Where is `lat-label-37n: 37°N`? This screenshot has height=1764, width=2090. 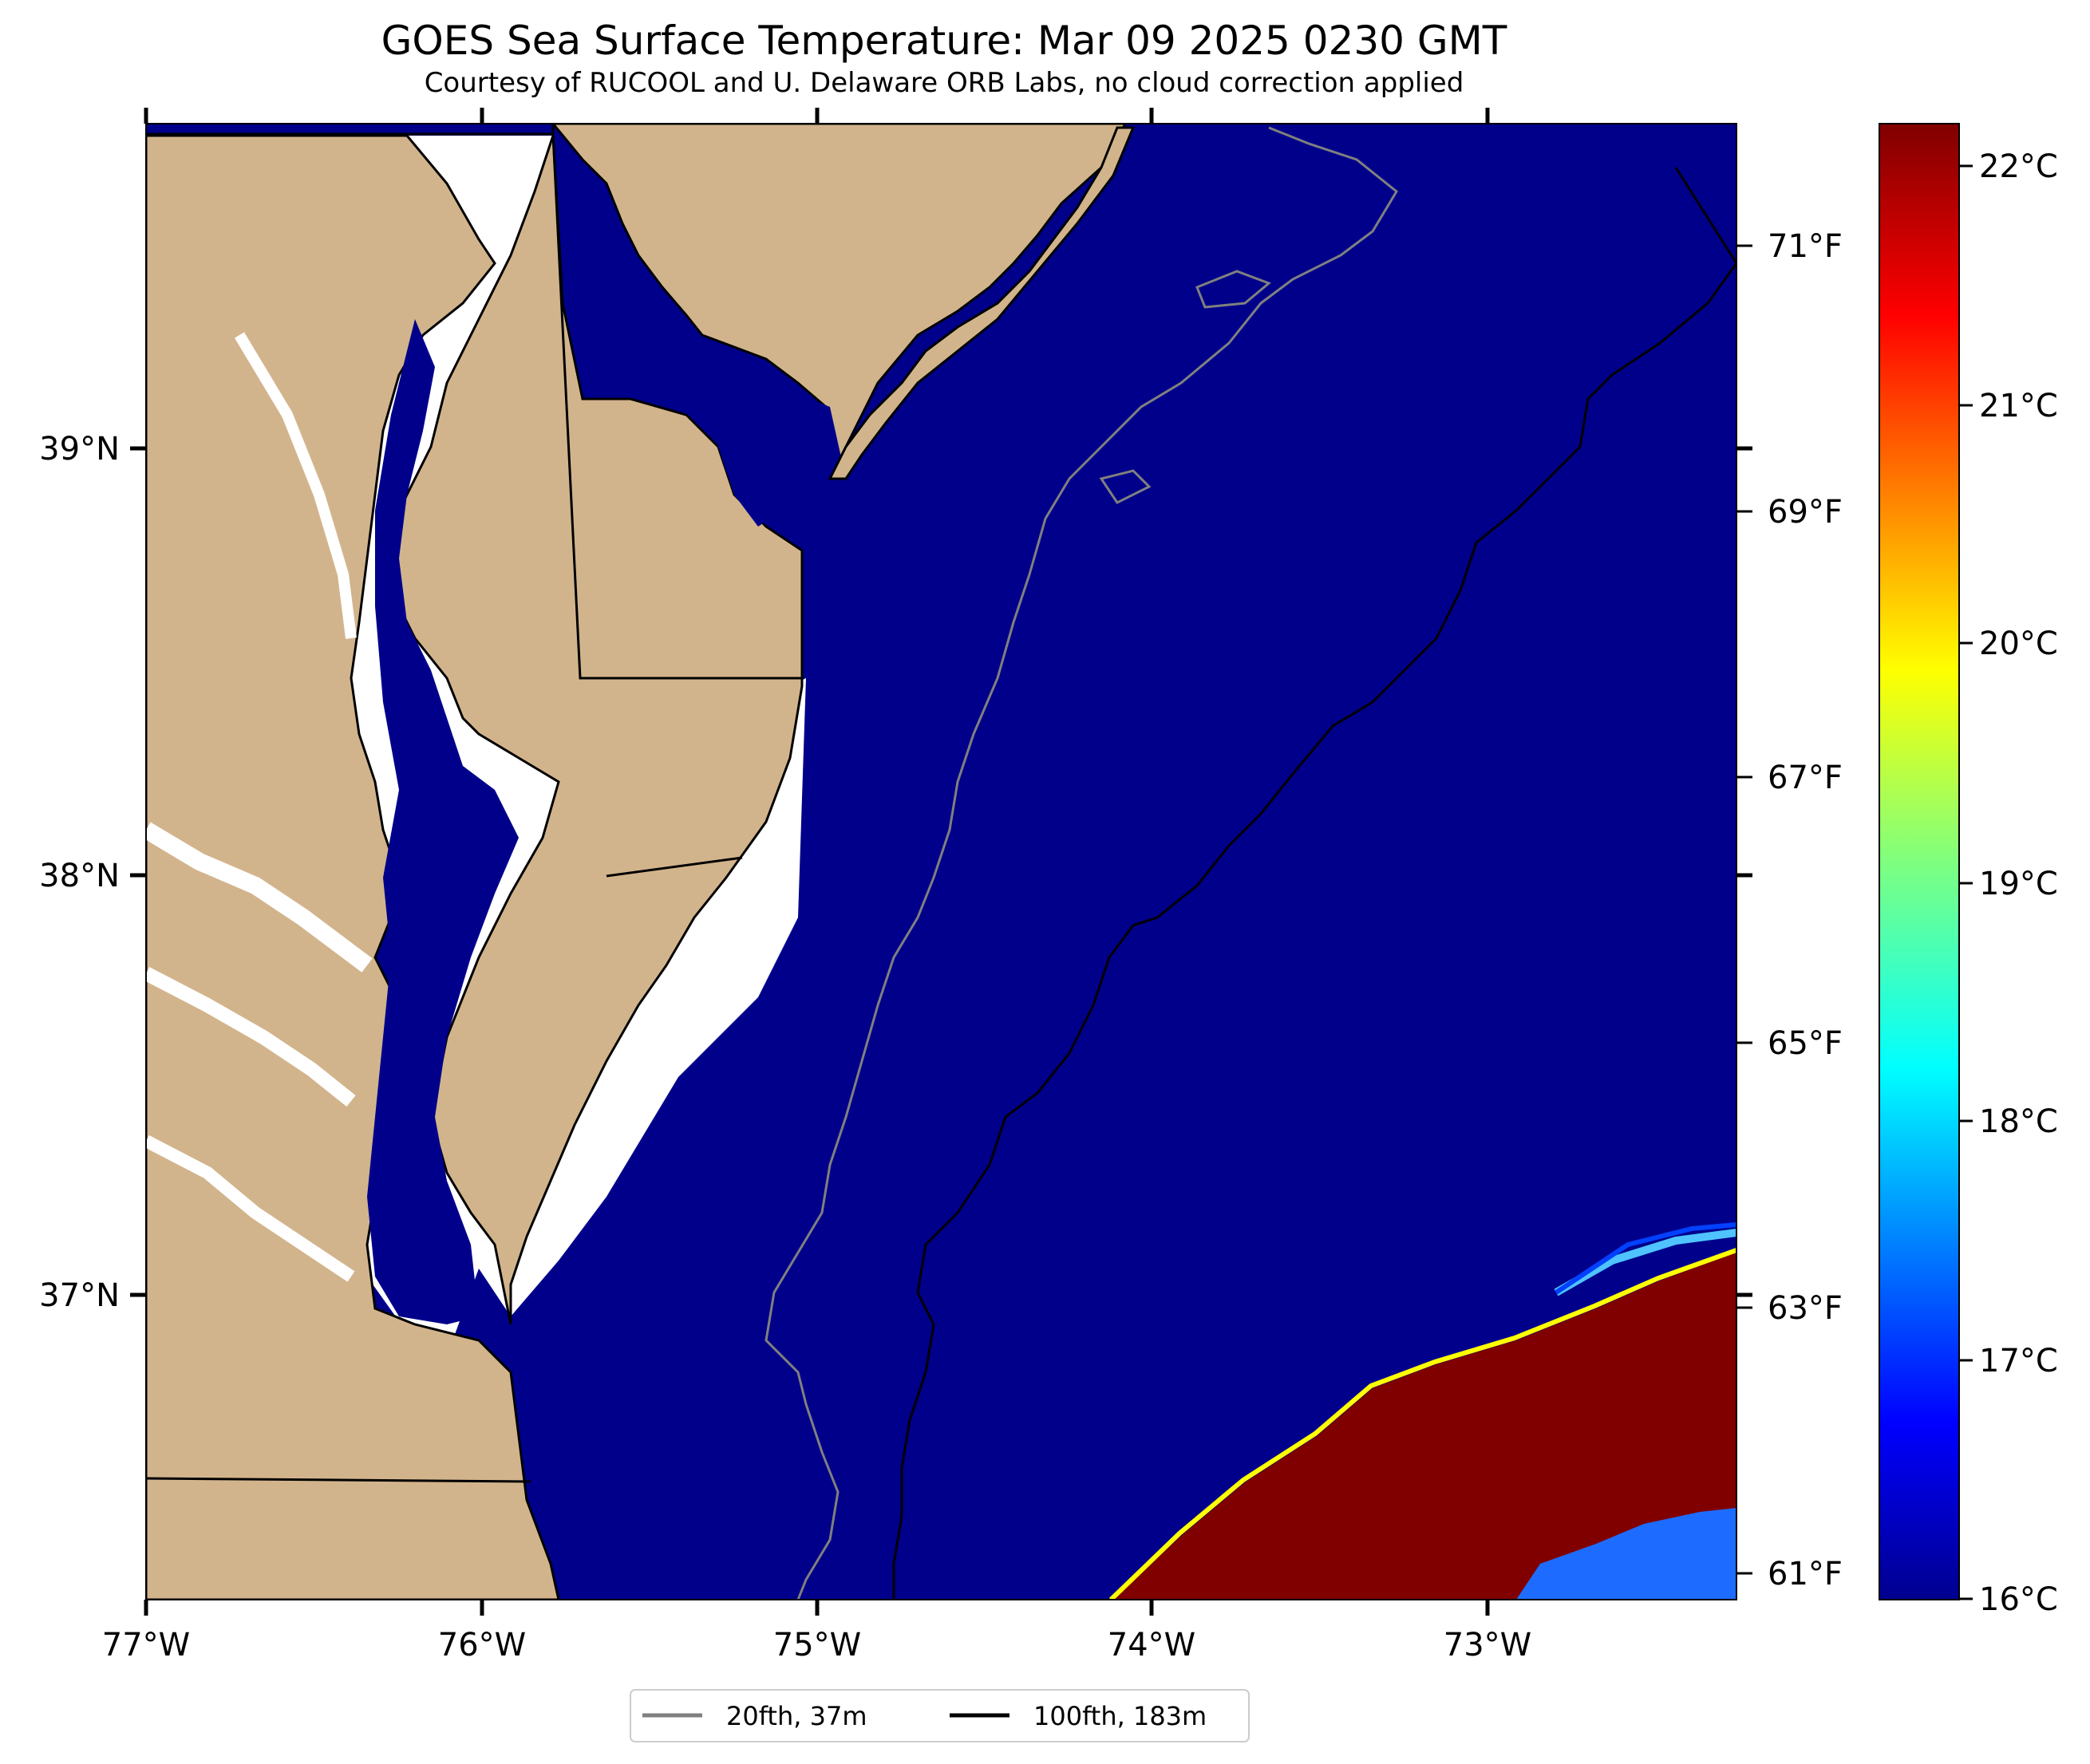
lat-label-37n: 37°N is located at coordinates (79, 1295).